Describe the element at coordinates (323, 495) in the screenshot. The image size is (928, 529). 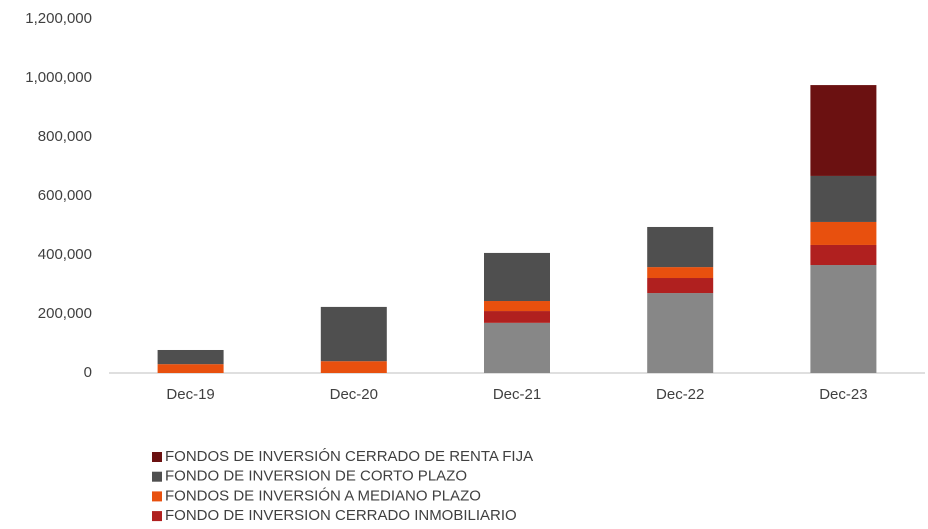
I see `legend-label: FONDOS DE INVERSIÓN A MEDIANO PLAZO` at that location.